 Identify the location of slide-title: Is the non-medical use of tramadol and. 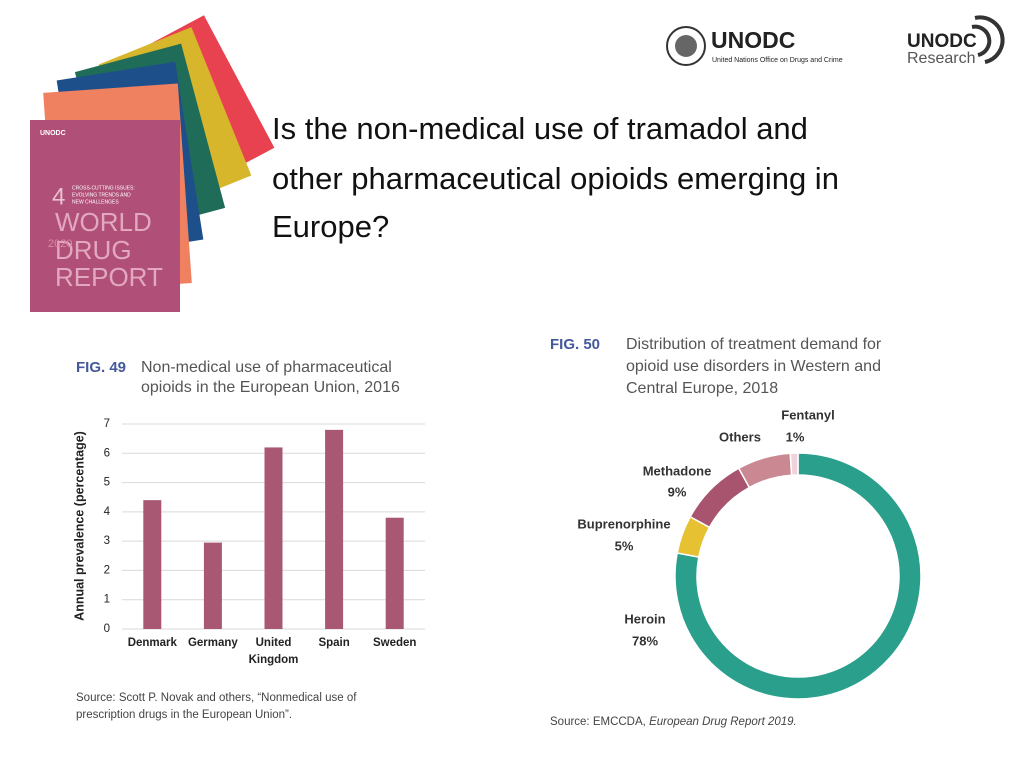
(540, 128).